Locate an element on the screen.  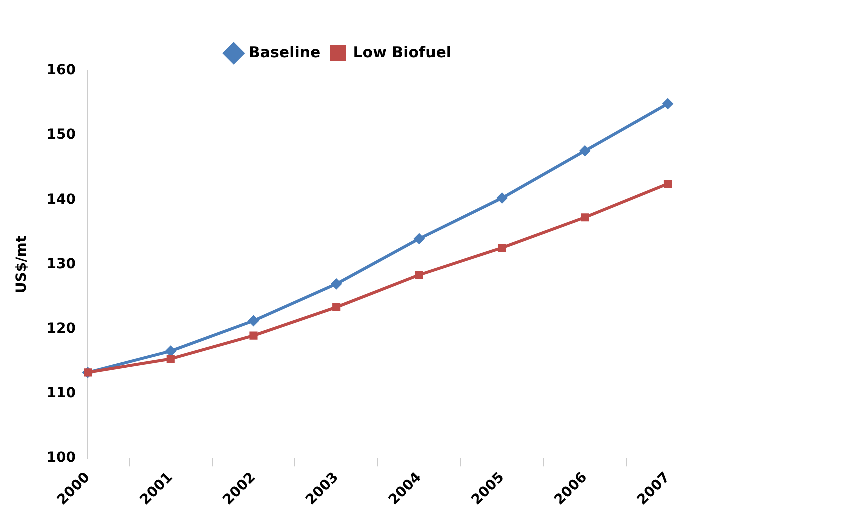
y-tick-label: 130 is located at coordinates (61, 264).